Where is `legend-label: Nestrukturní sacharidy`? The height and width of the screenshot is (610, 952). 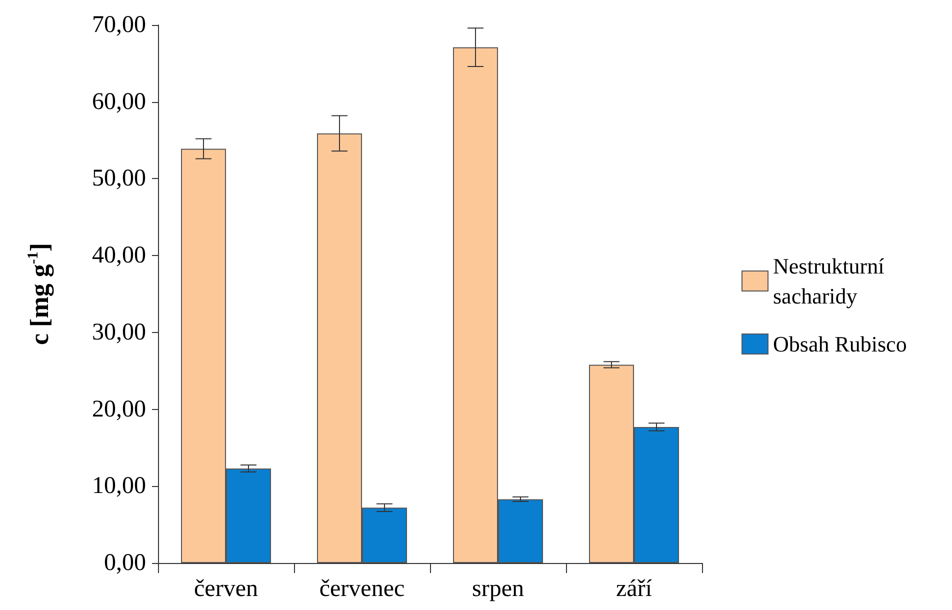
legend-label: Nestrukturní sacharidy is located at coordinates (831, 281).